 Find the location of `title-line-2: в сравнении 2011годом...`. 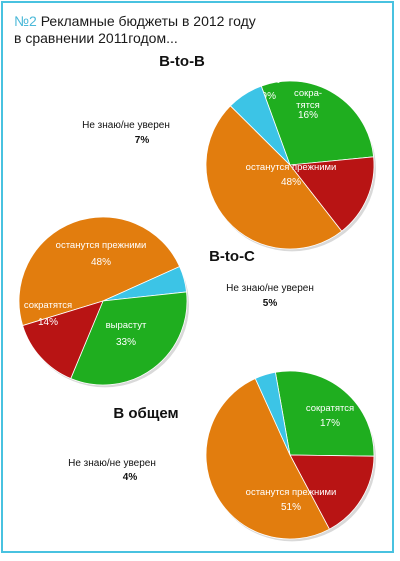

title-line-2: в сравнении 2011годом... is located at coordinates (96, 38).